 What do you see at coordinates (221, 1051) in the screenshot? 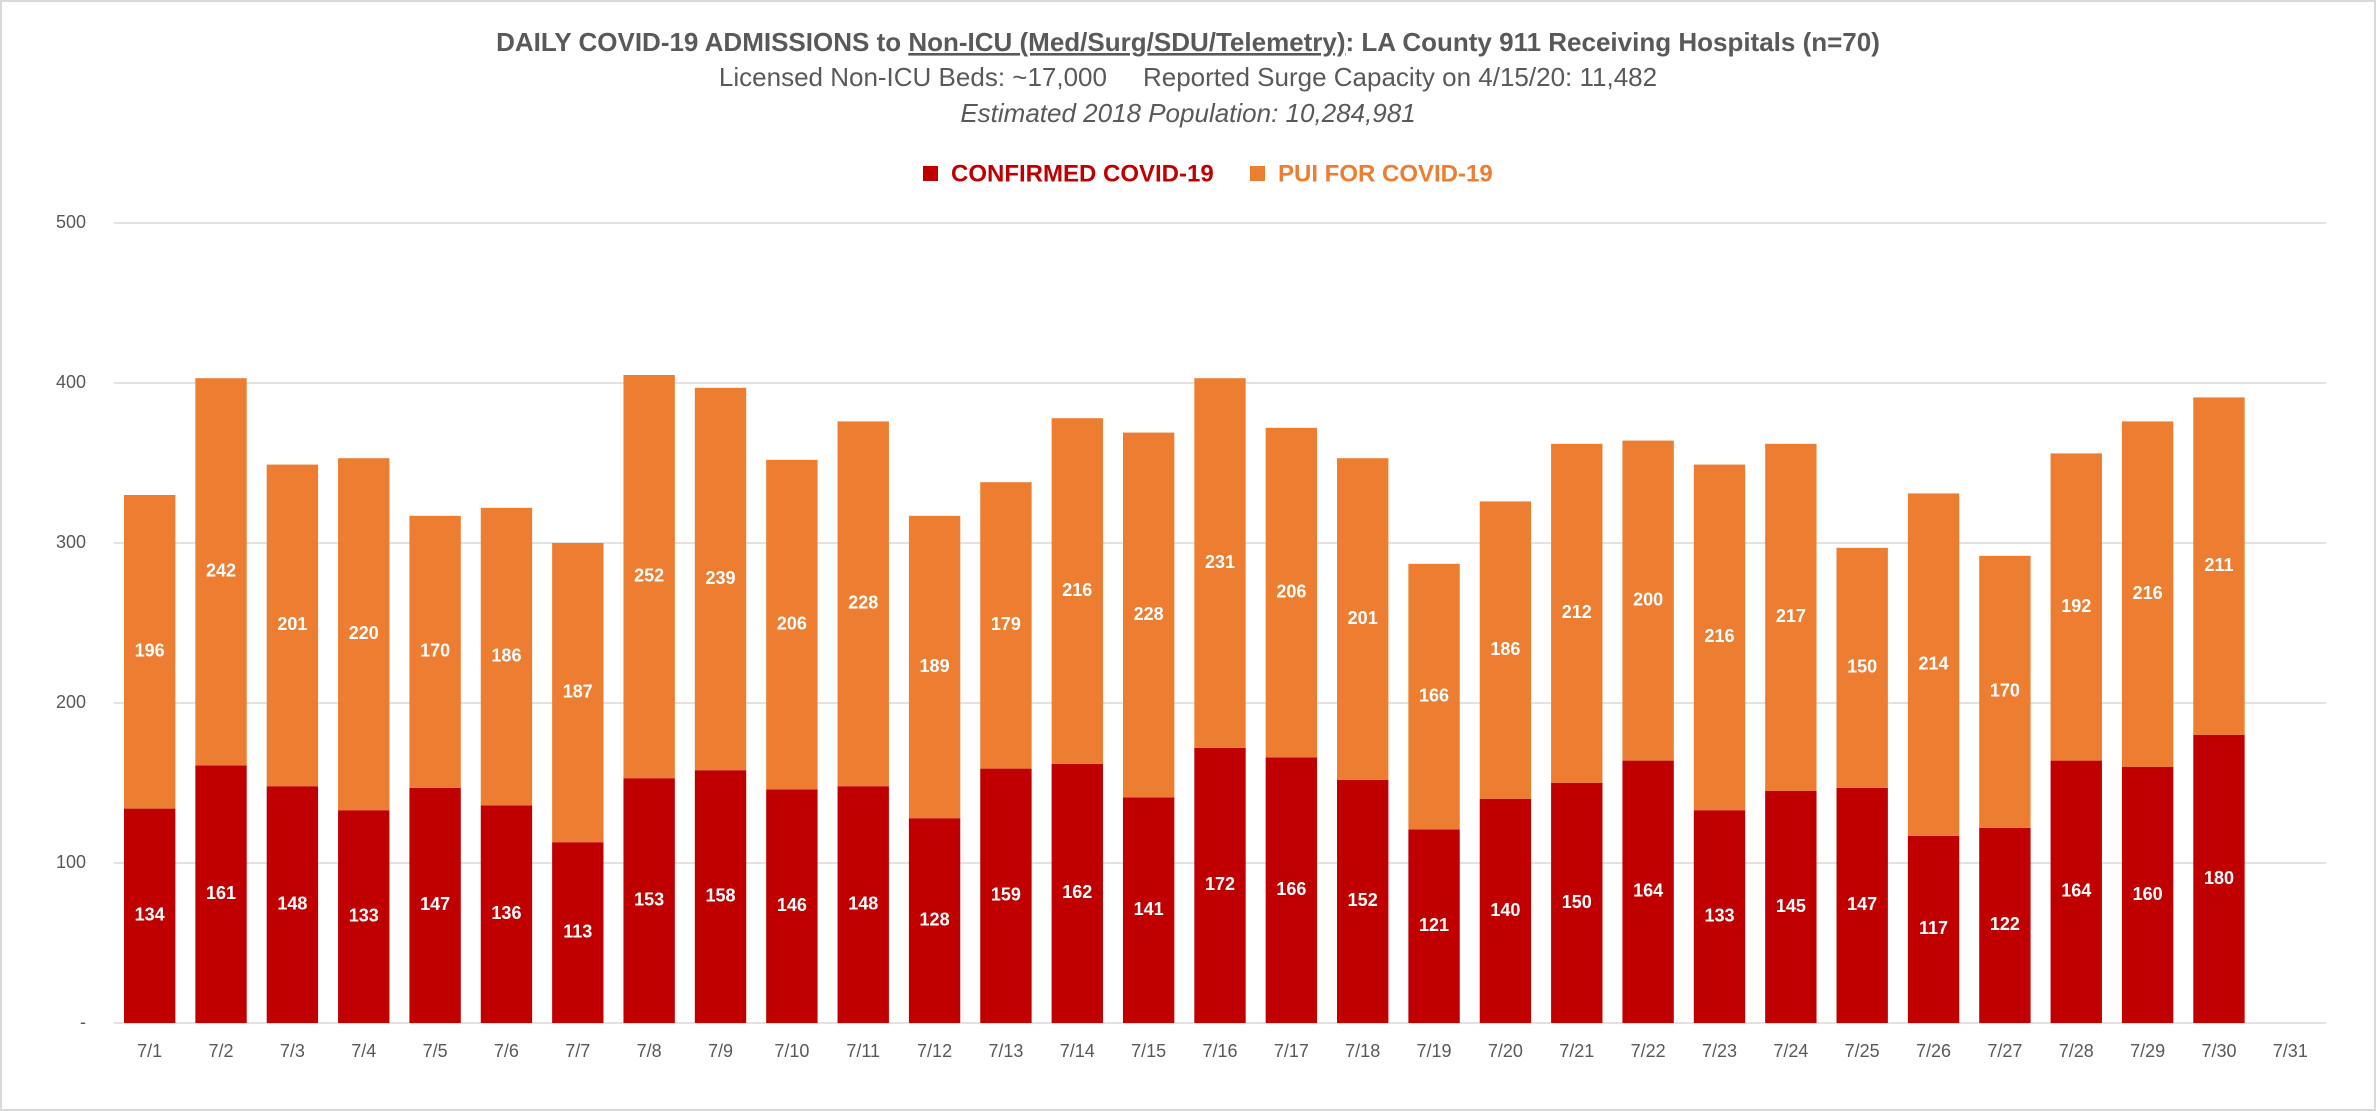
I see `x-tick-label: 7/2` at bounding box center [221, 1051].